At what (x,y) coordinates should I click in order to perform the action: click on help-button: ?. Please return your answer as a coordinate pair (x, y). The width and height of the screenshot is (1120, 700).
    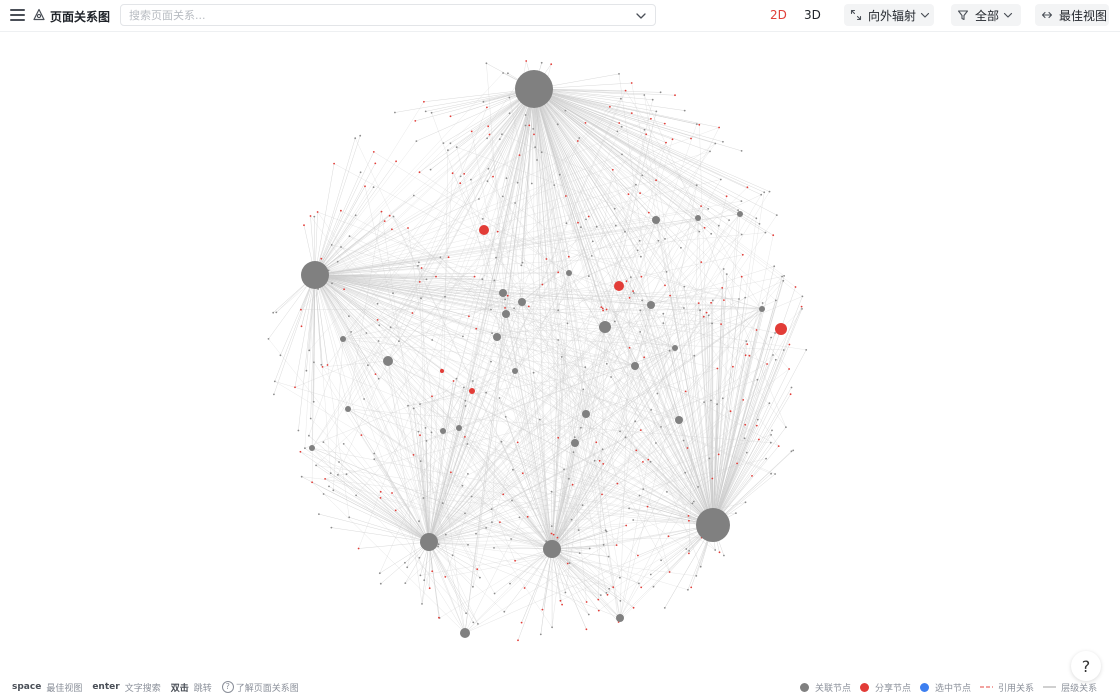
    Looking at the image, I should click on (1086, 666).